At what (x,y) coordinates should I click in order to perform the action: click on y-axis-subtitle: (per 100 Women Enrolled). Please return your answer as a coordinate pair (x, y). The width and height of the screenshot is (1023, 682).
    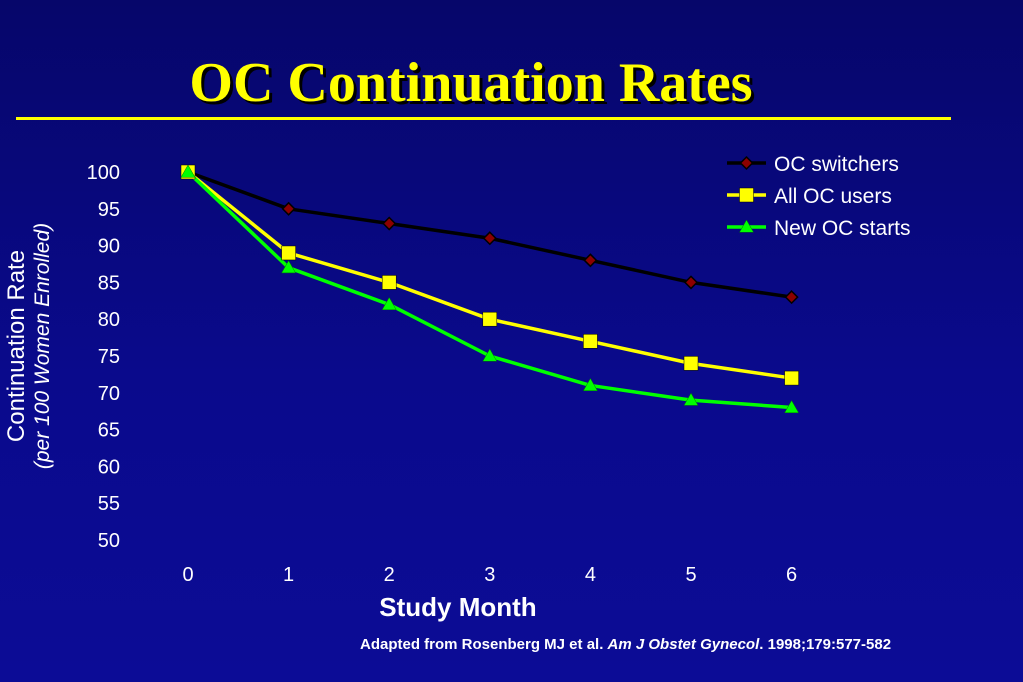
    Looking at the image, I should click on (42, 346).